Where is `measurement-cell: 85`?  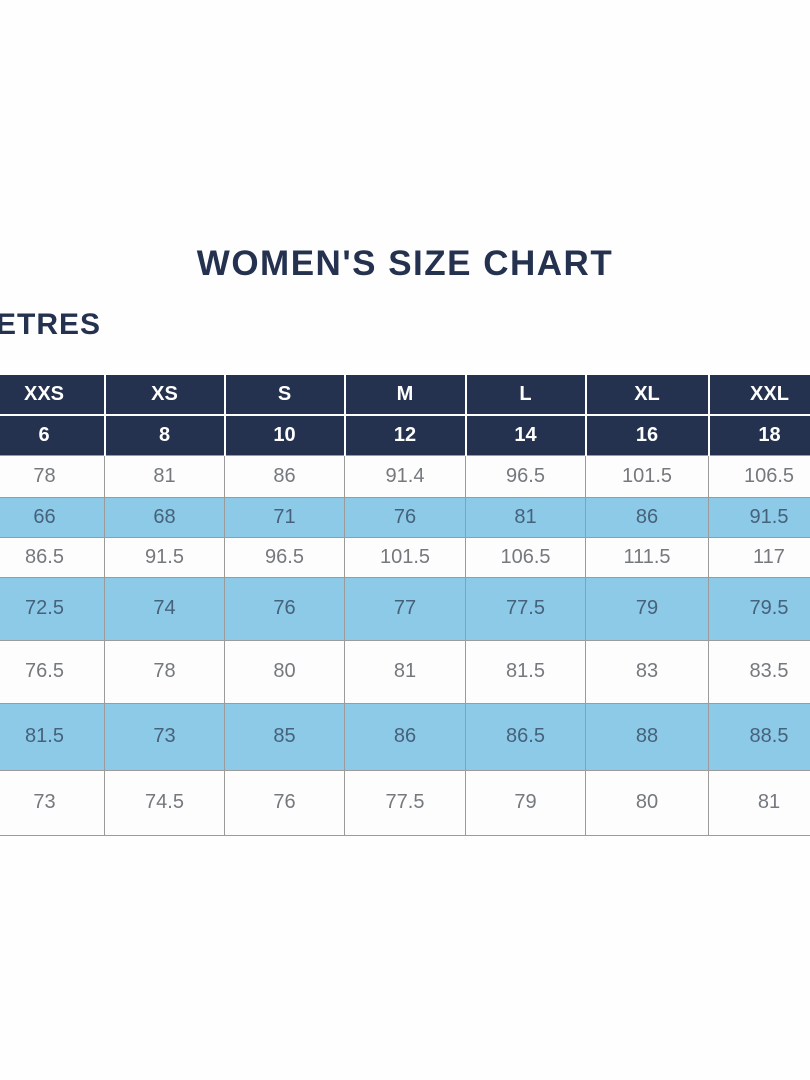
measurement-cell: 85 is located at coordinates (284, 736).